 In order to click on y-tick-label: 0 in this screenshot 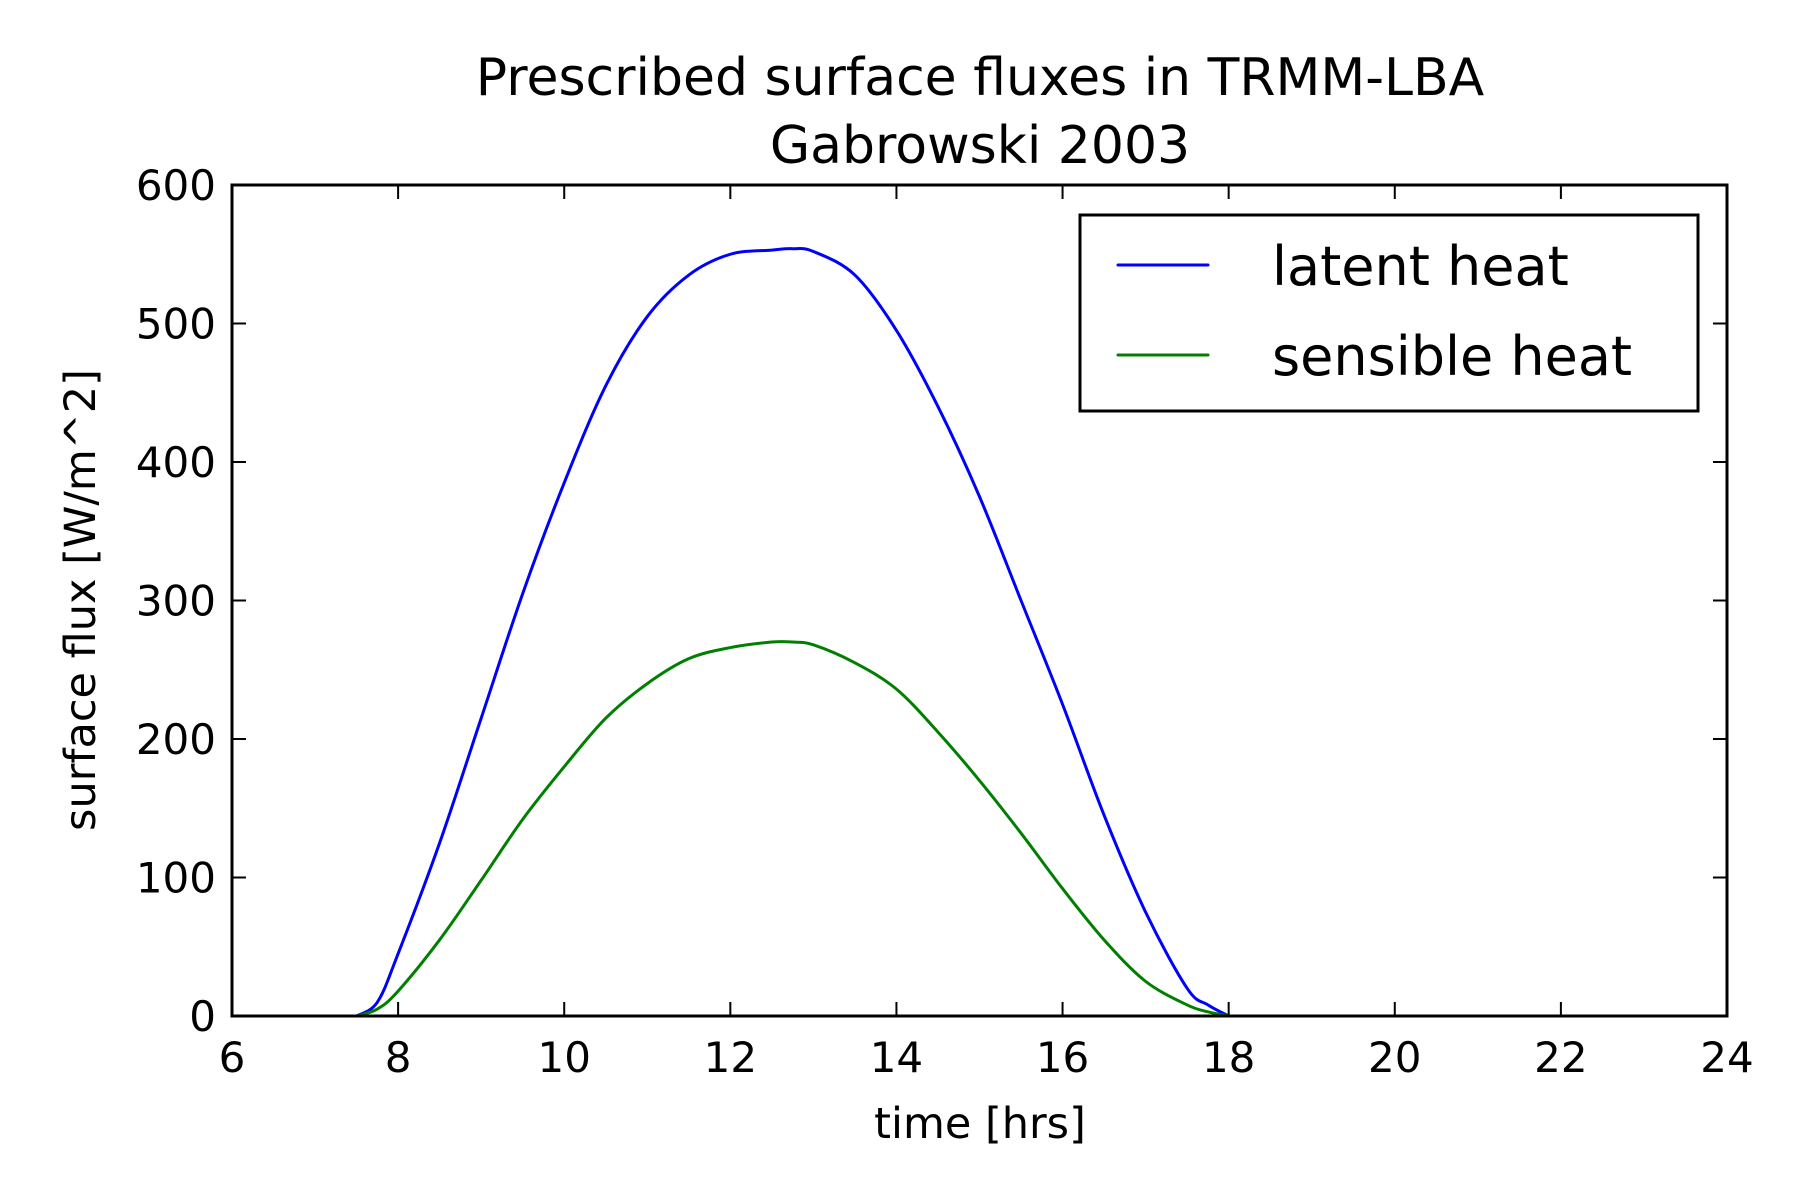, I will do `click(202, 1016)`.